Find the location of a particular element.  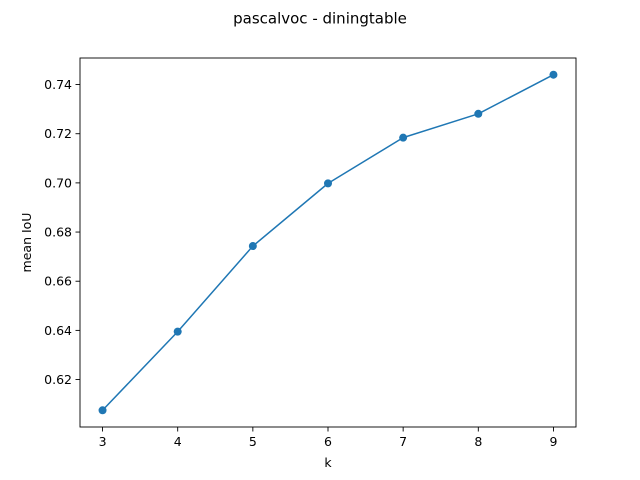

y-axis-label: mean IoU is located at coordinates (26, 243).